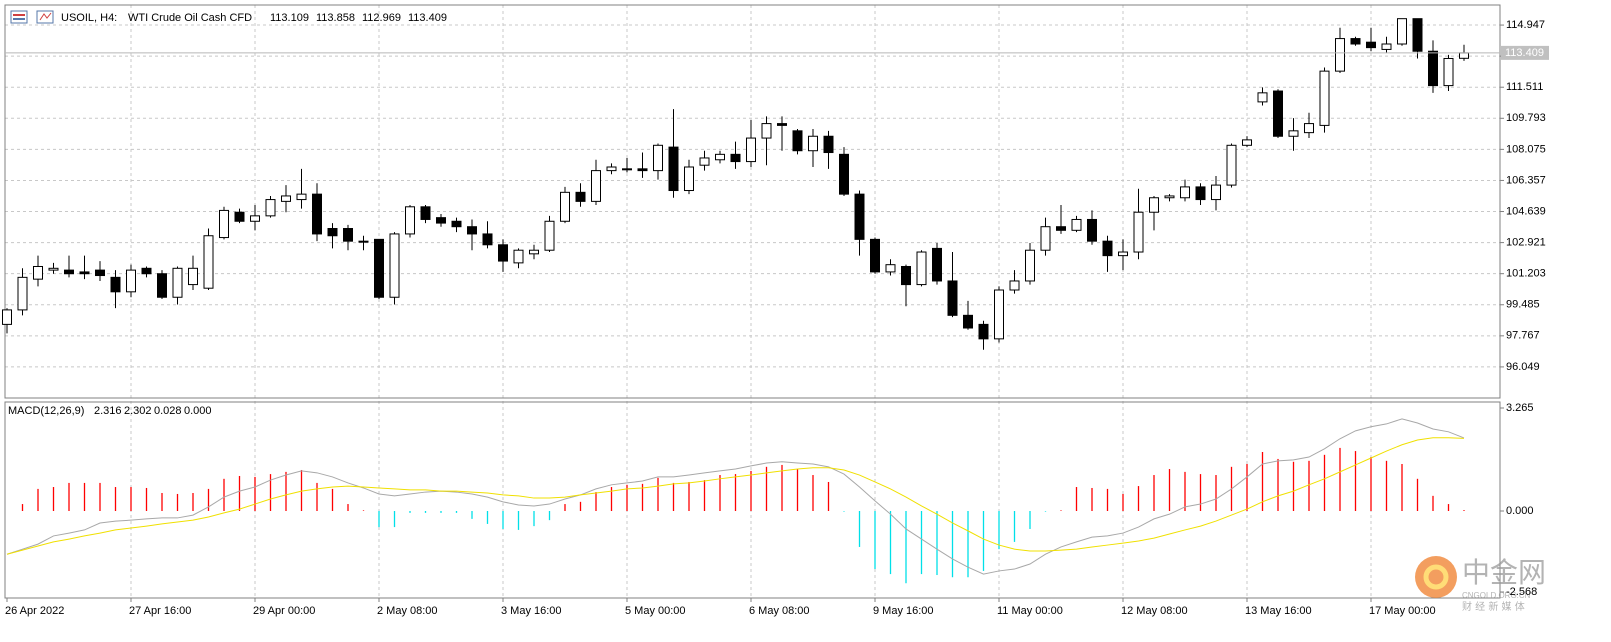 The height and width of the screenshot is (642, 1611). I want to click on y-tick-label: 97.767, so click(1523, 336).